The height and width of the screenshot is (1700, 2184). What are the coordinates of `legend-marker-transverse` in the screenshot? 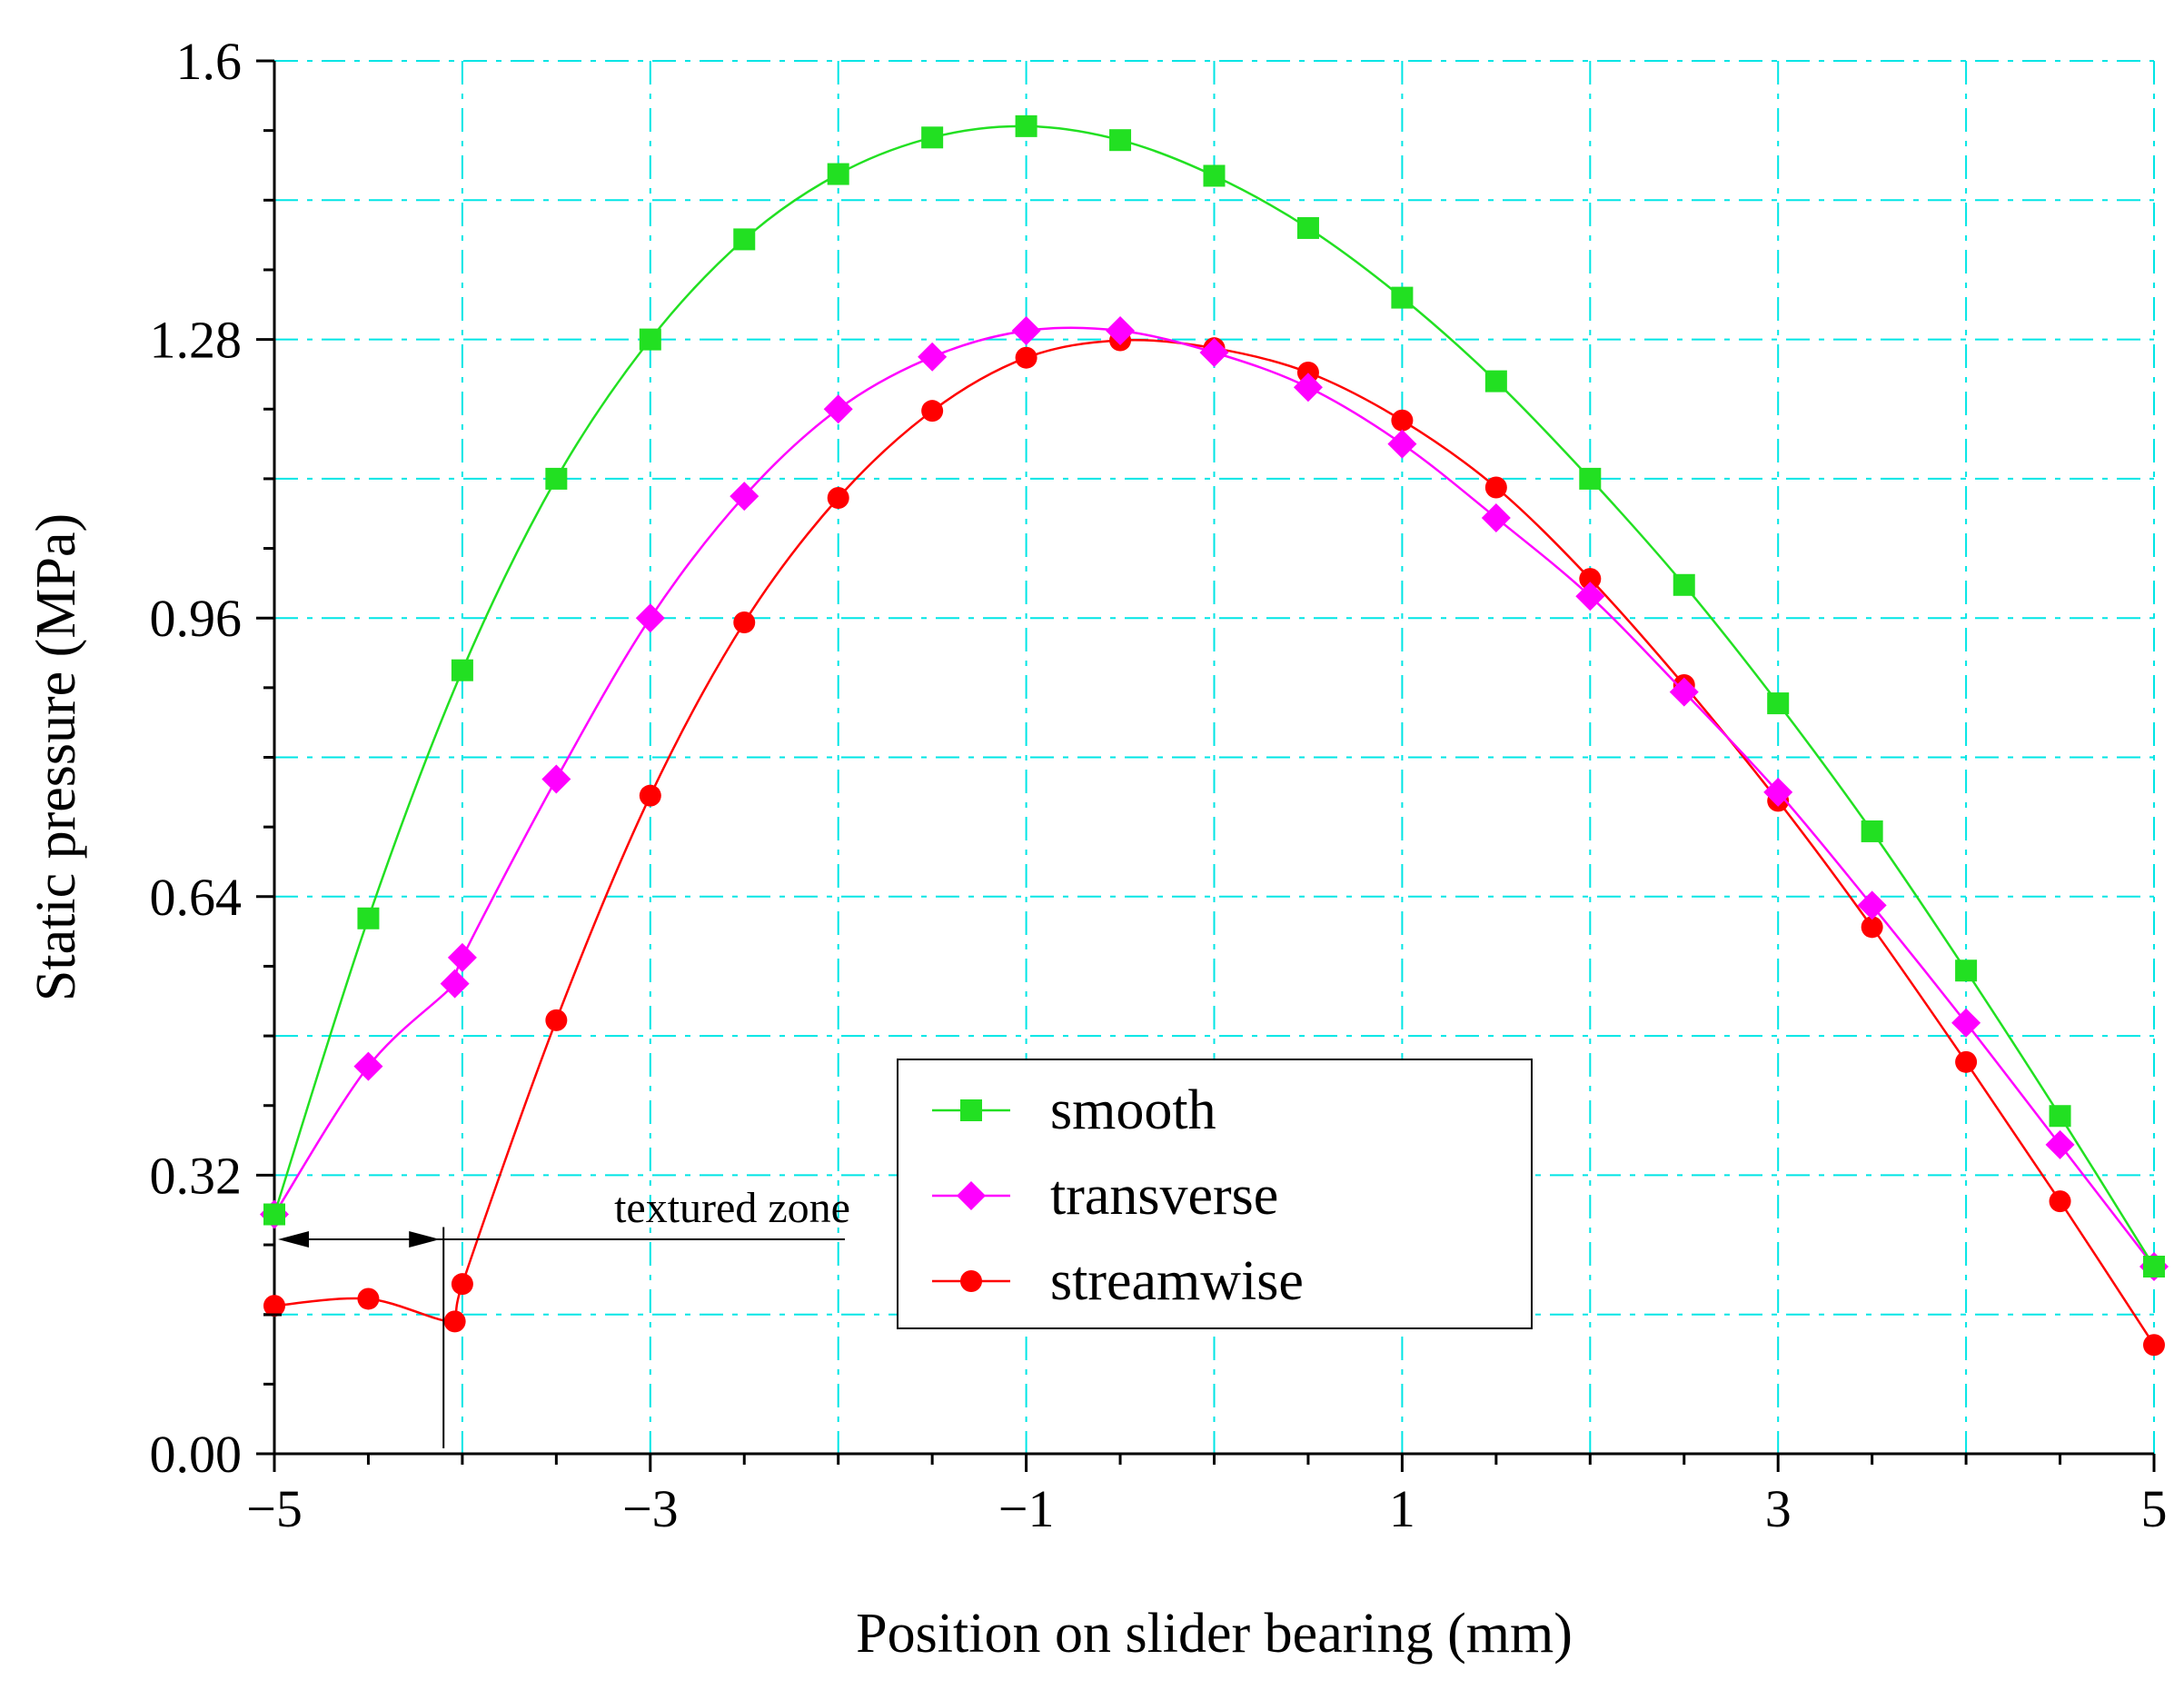 It's located at (972, 1196).